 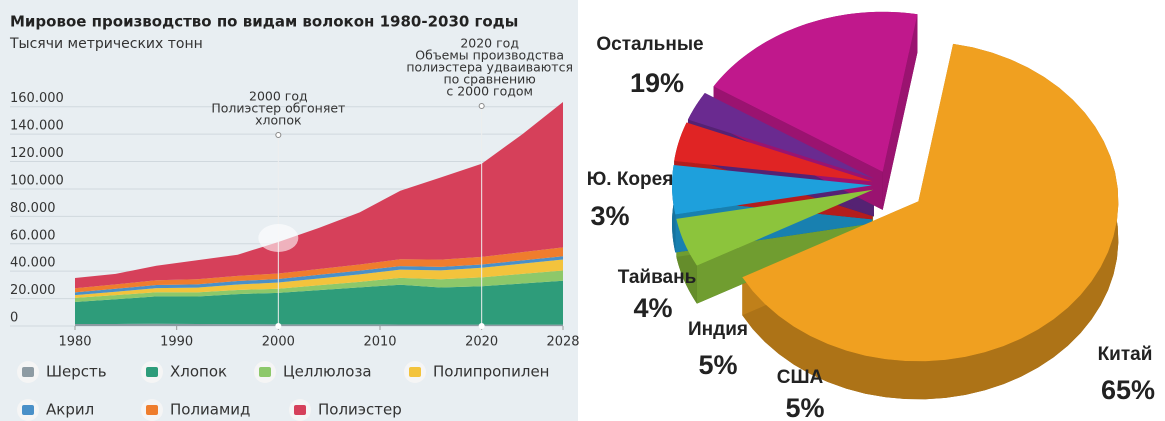 I want to click on x-tick-label: 2010, so click(x=379, y=342).